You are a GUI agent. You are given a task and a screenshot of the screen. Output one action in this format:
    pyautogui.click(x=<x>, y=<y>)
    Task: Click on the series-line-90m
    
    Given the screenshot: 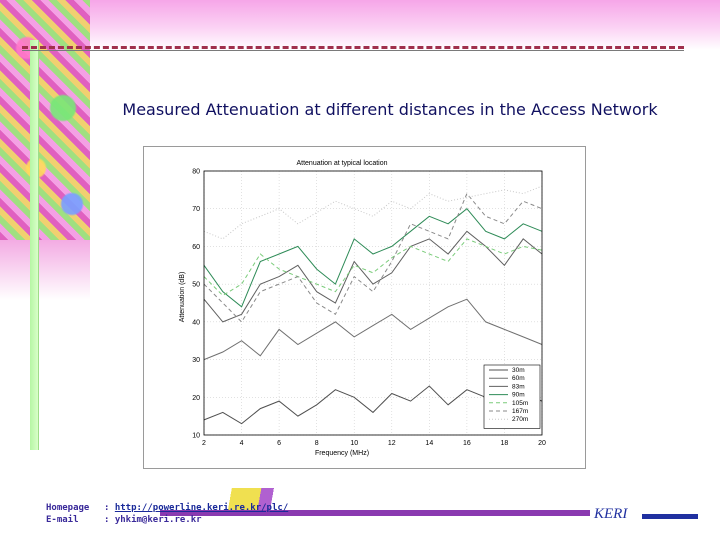 What is the action you would take?
    pyautogui.click(x=373, y=258)
    